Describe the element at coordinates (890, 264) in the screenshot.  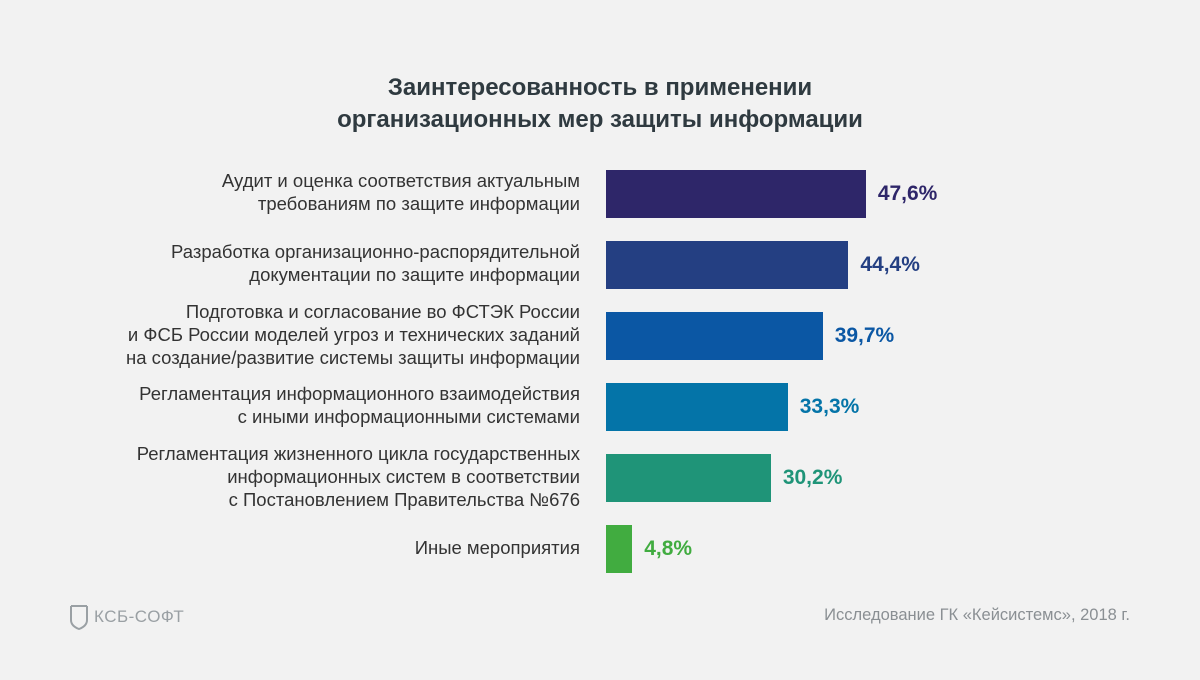
I see `value-label: 44,4%` at that location.